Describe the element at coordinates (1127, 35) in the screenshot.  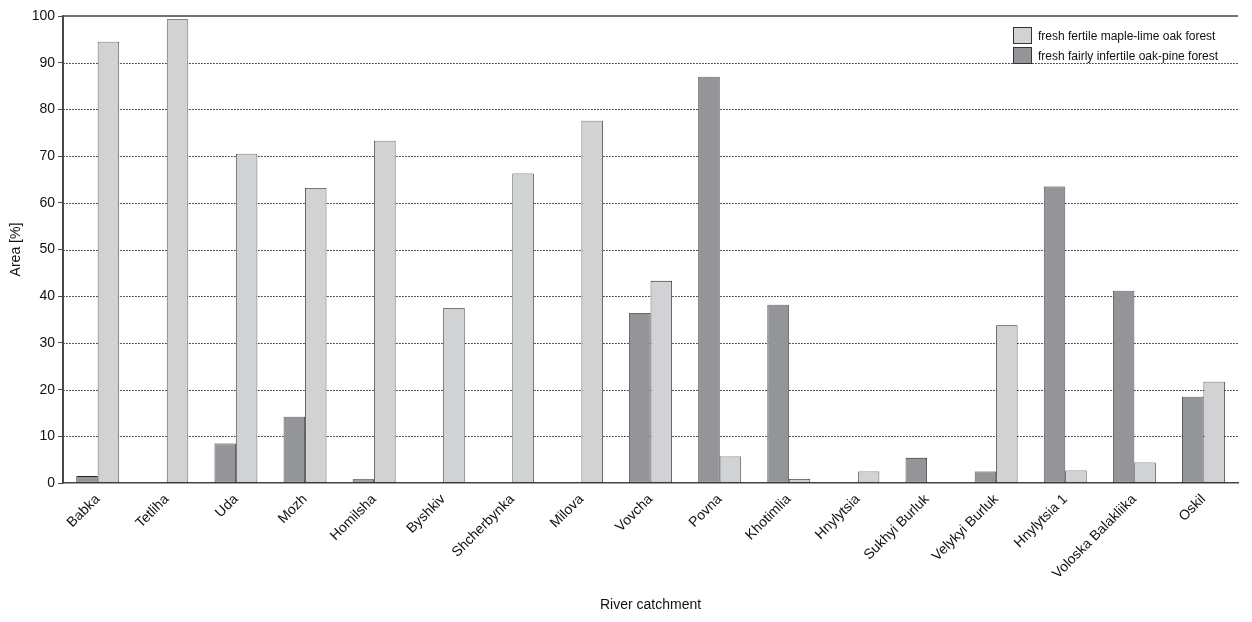
I see `legend-label: fresh fertile maple-lime oak forest` at that location.